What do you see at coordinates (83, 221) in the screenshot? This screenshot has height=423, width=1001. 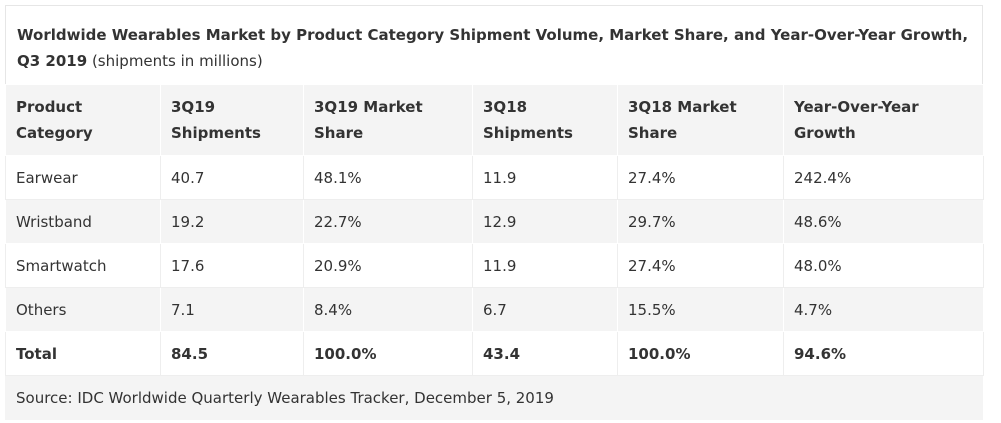 I see `table-cell: Wristband` at bounding box center [83, 221].